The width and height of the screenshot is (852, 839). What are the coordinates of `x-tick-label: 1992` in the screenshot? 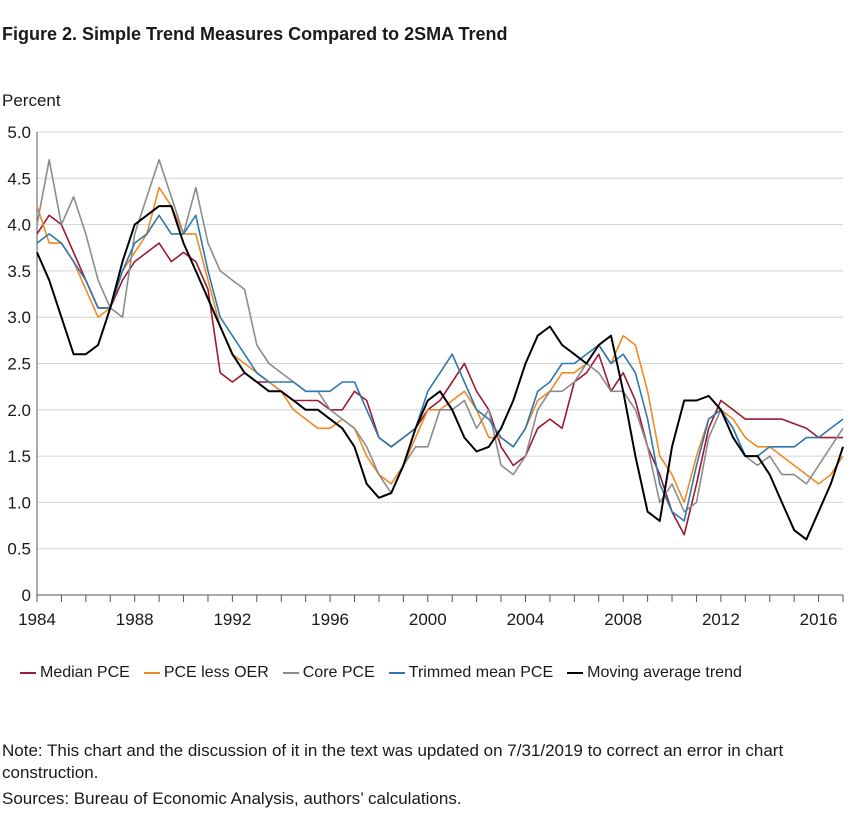 It's located at (232, 619).